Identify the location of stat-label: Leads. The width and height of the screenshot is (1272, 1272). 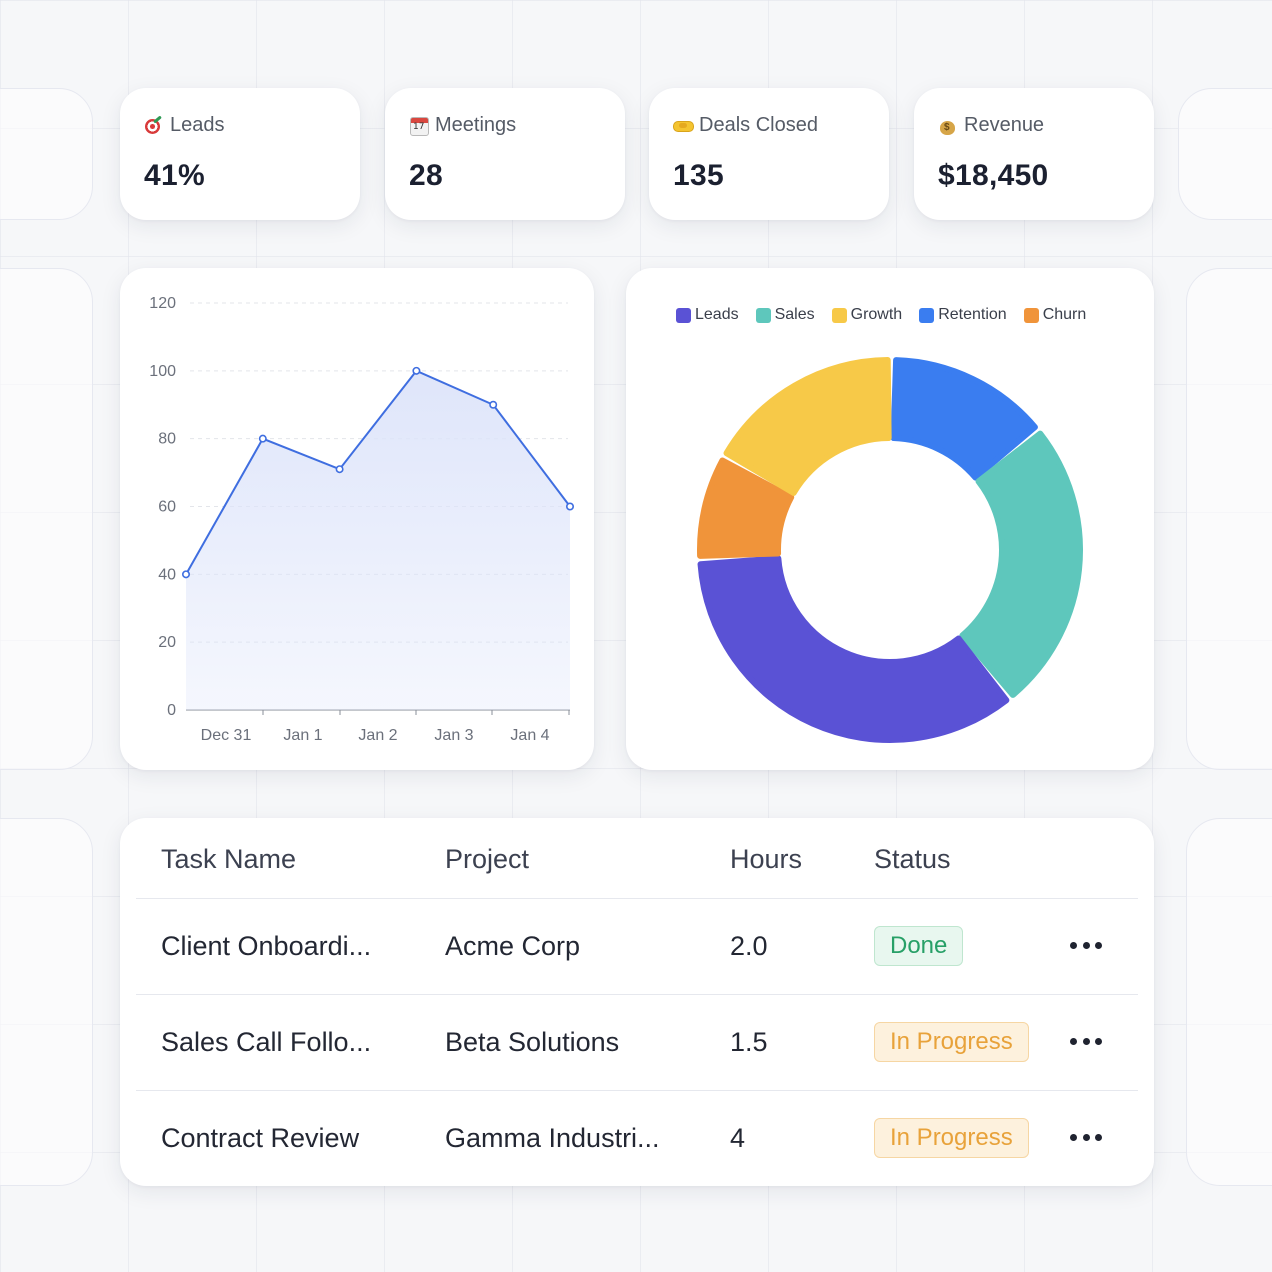
(197, 125).